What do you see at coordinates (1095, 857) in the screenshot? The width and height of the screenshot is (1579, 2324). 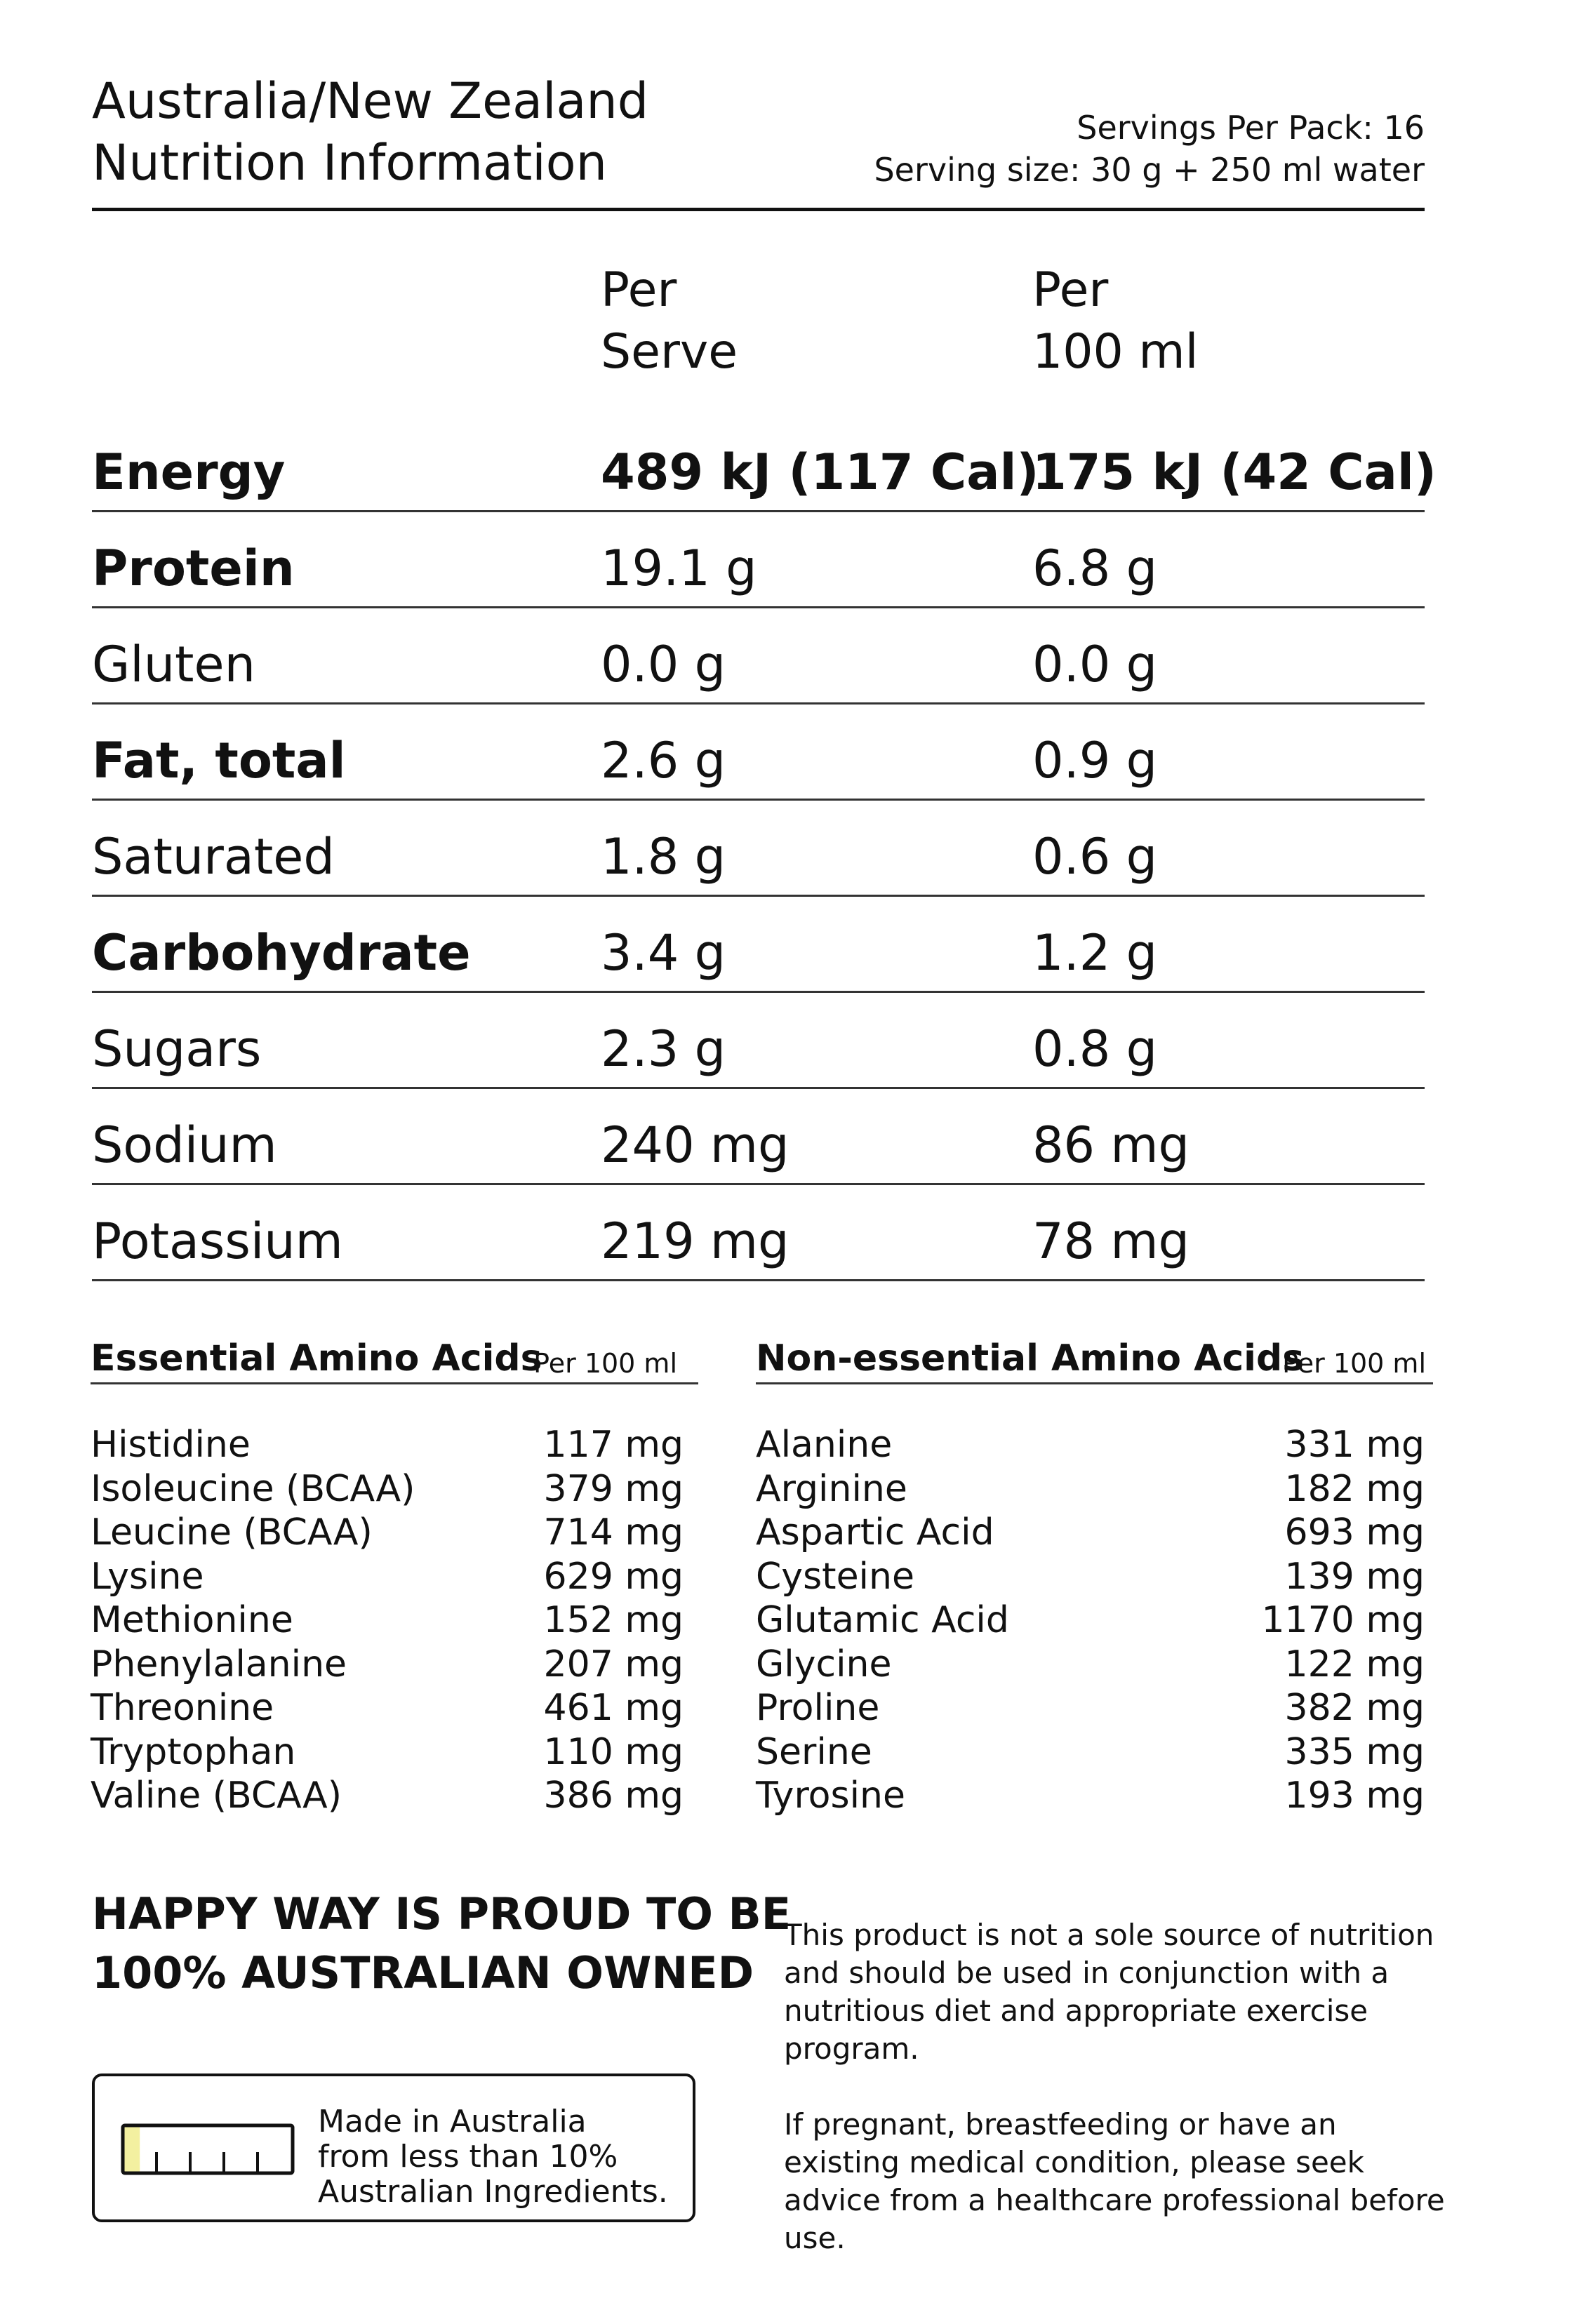 I see `nutrient-per-100ml: 0.6 g` at bounding box center [1095, 857].